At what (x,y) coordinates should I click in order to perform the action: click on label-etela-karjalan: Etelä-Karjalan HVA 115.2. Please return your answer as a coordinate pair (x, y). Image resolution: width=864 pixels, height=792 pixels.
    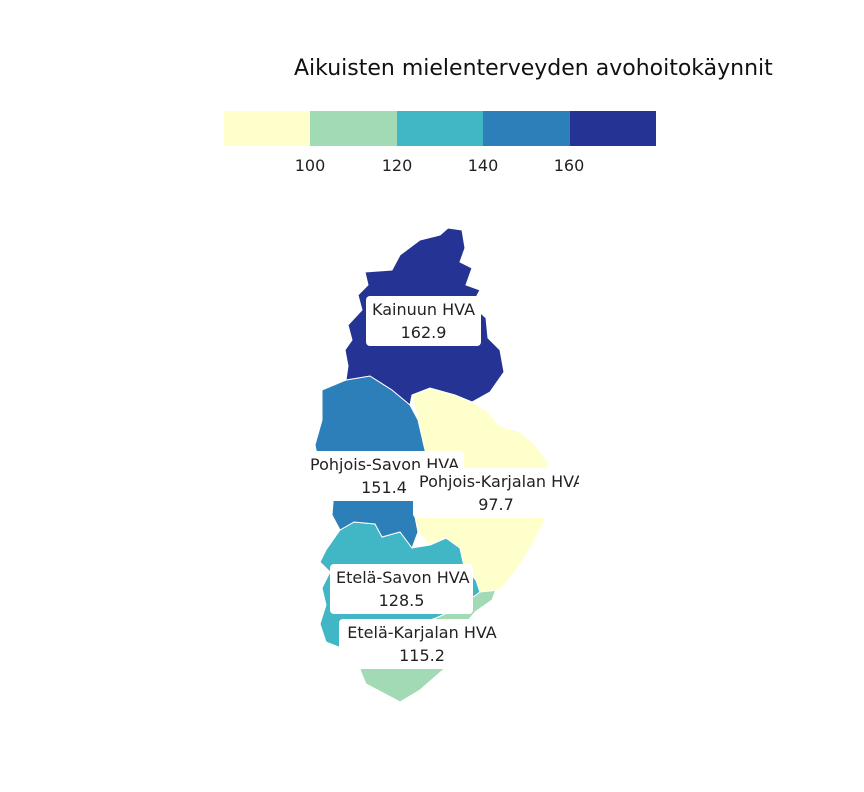
    Looking at the image, I should click on (422, 644).